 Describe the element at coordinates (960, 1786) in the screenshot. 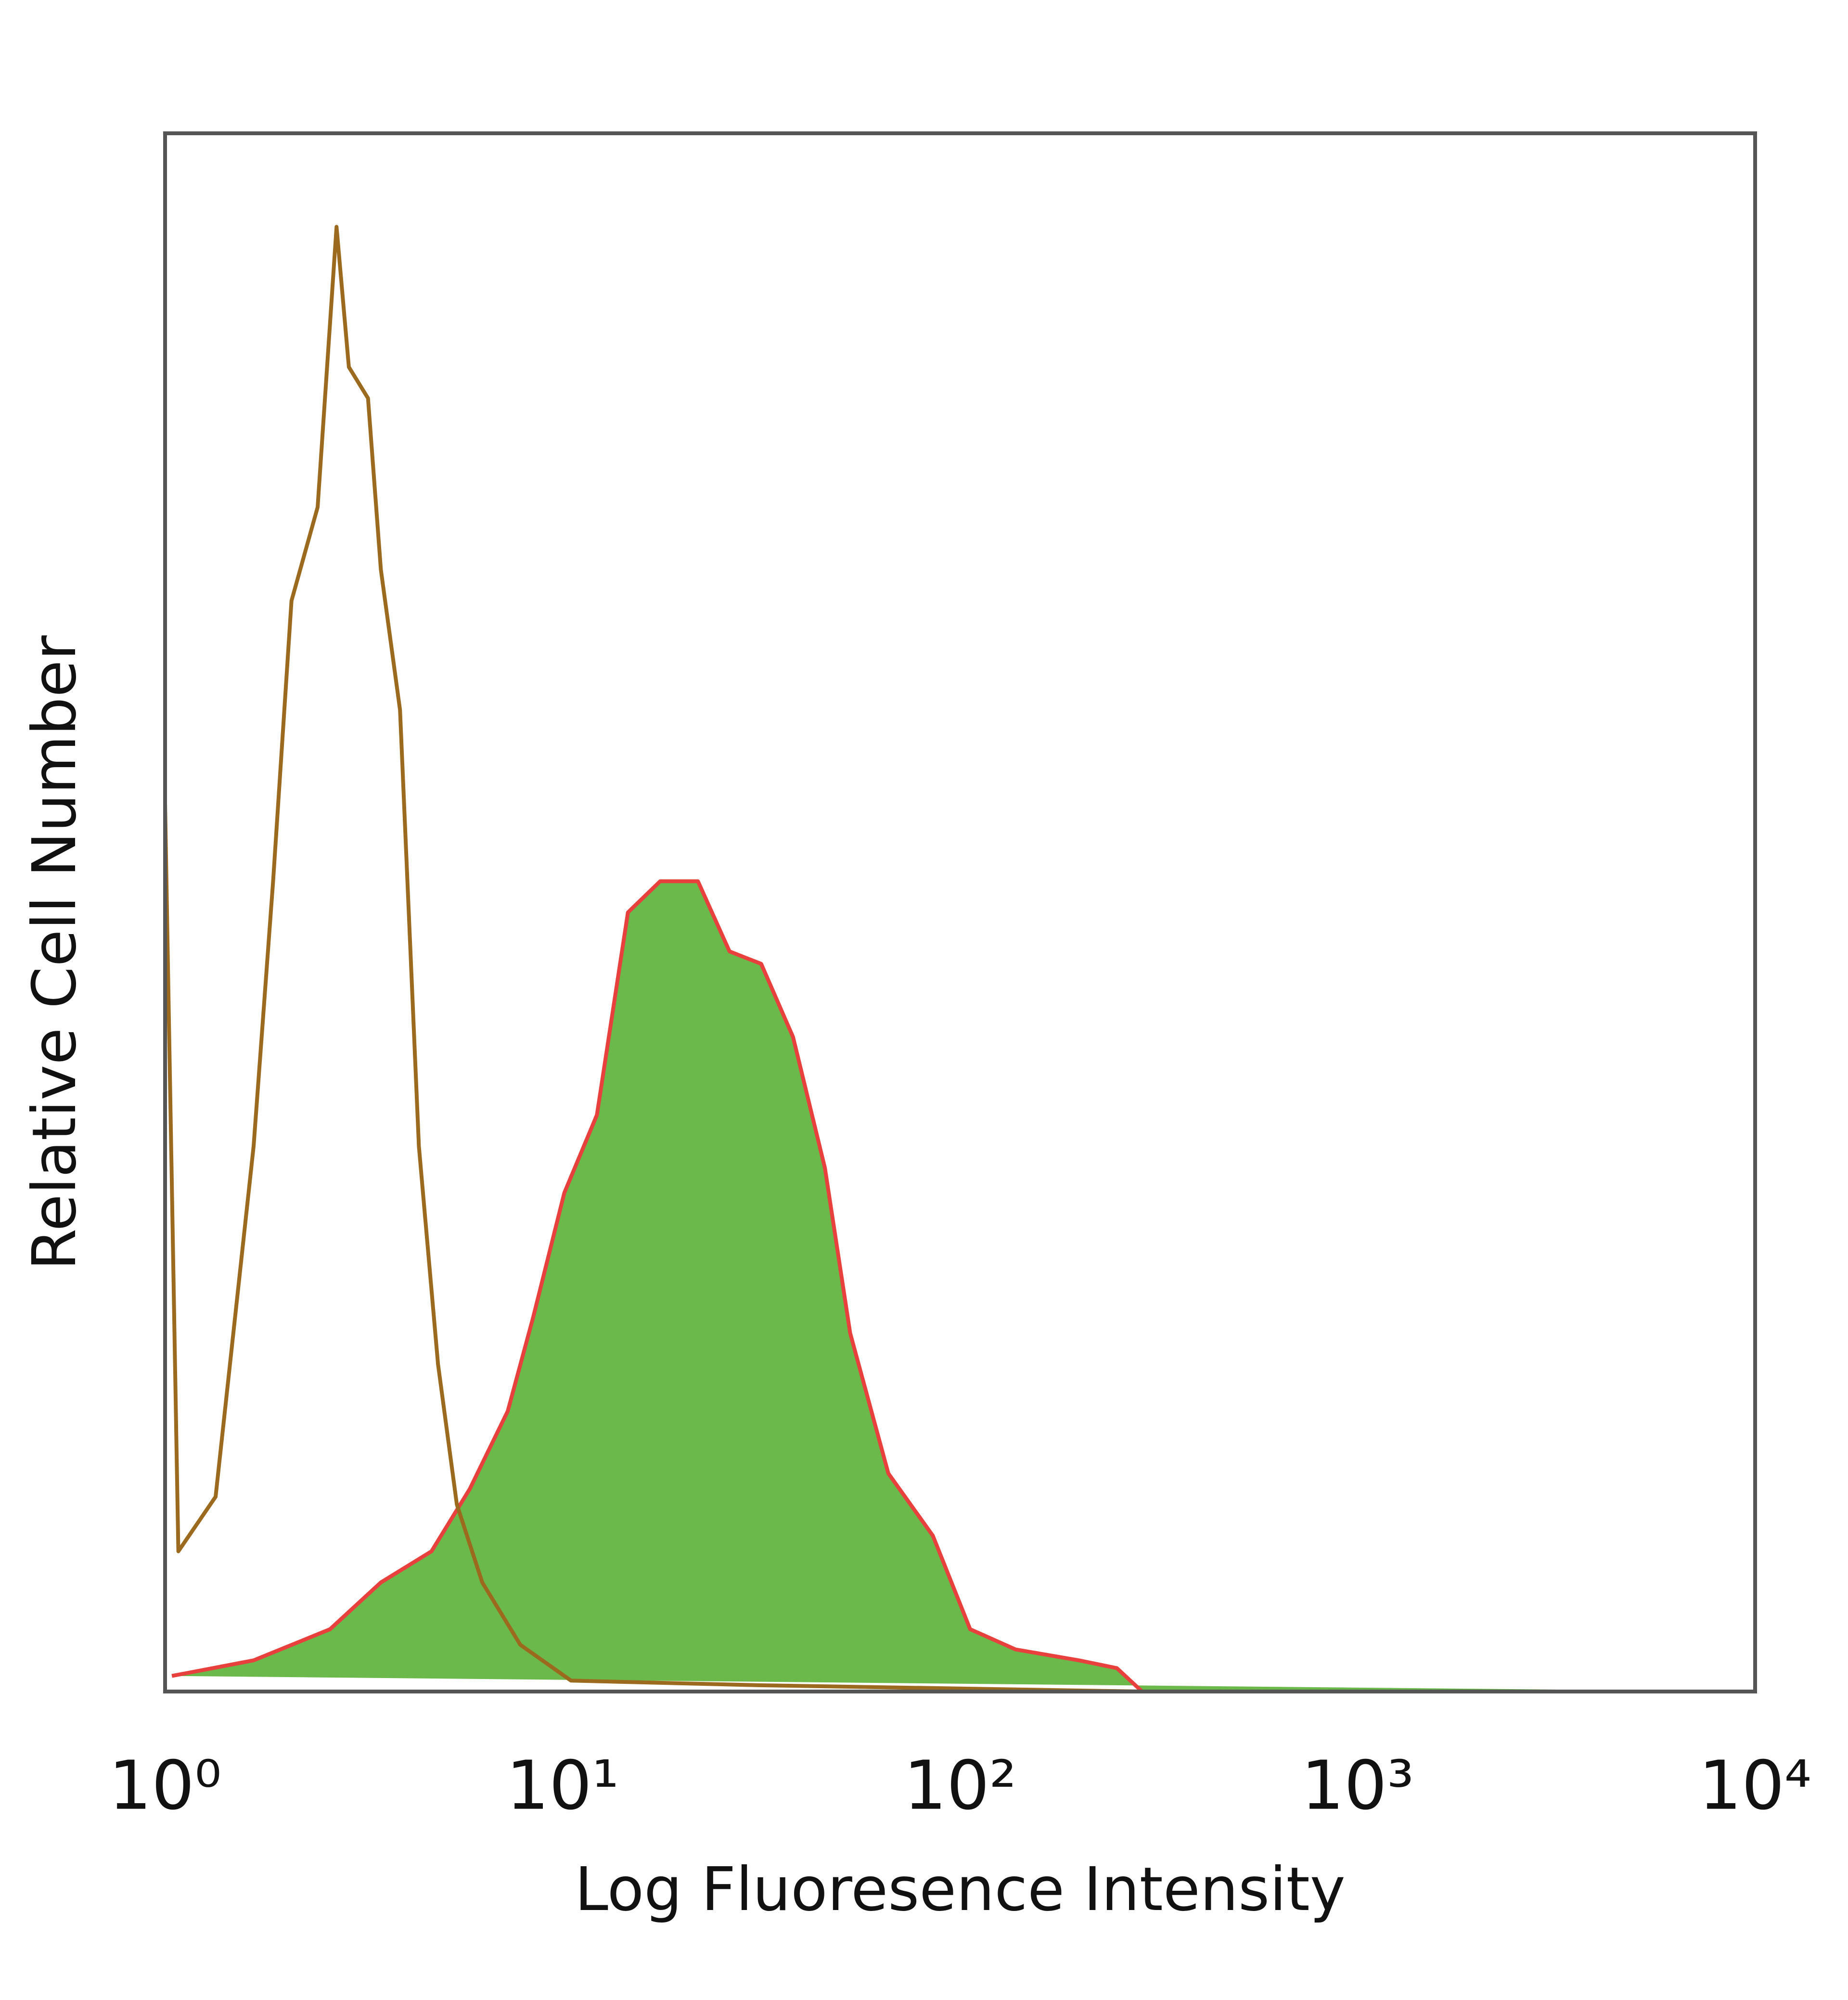

I see `x-tick-label: 10²` at that location.